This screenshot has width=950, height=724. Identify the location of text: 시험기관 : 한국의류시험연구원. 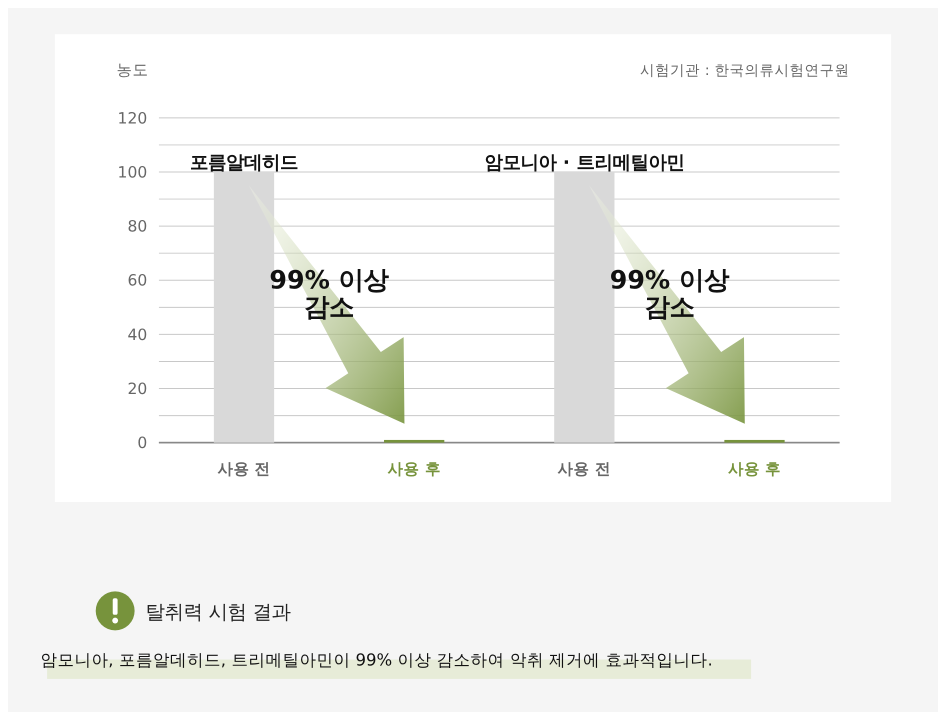
(745, 71).